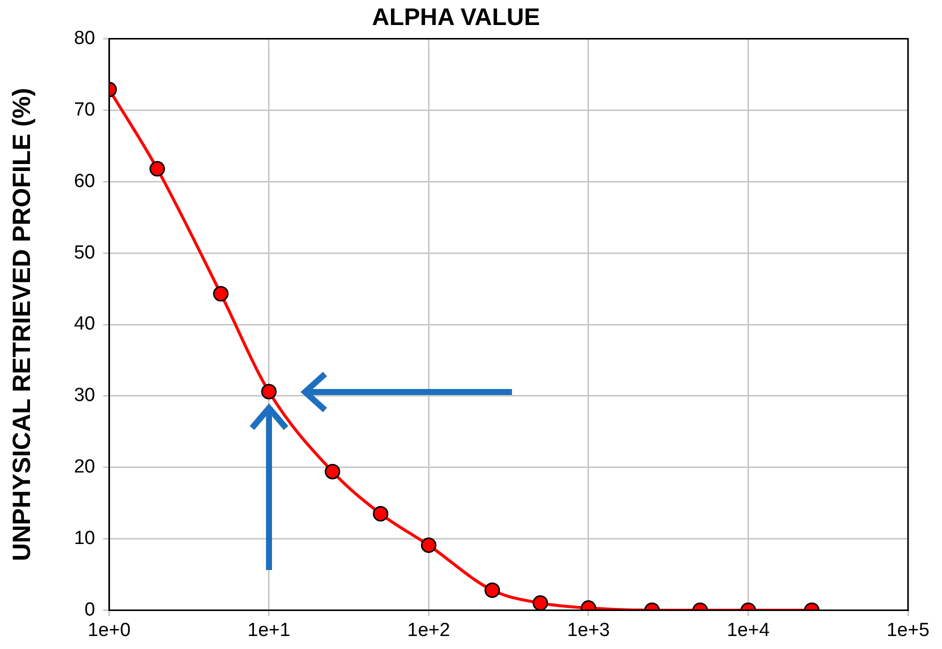 This screenshot has height=649, width=942. Describe the element at coordinates (90, 609) in the screenshot. I see `y-tick-label: 0` at that location.